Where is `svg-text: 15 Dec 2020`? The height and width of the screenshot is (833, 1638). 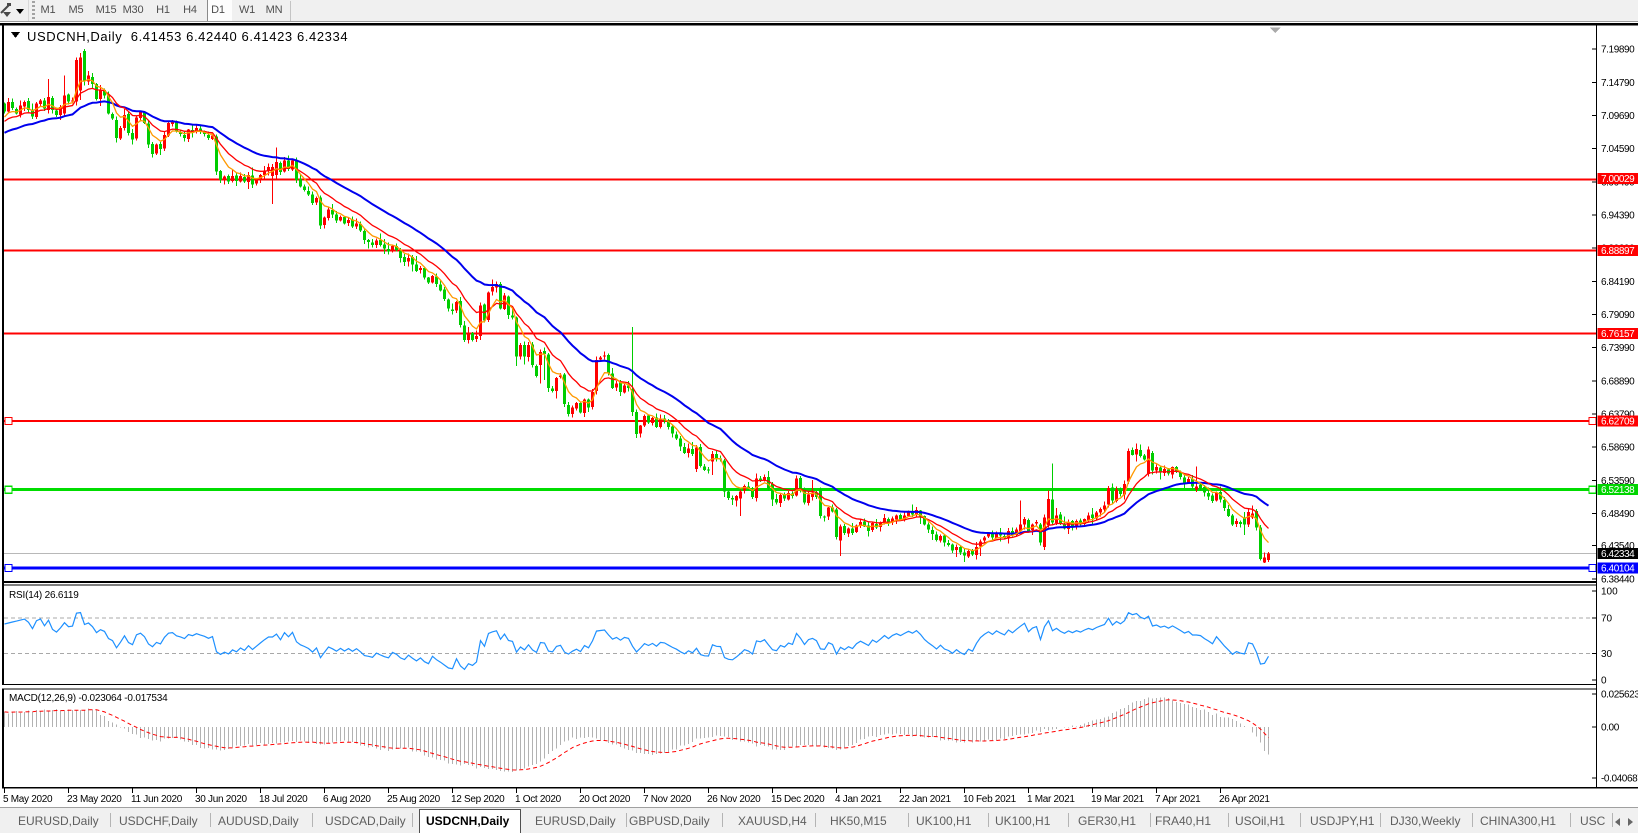
svg-text: 15 Dec 2020 is located at coordinates (798, 799).